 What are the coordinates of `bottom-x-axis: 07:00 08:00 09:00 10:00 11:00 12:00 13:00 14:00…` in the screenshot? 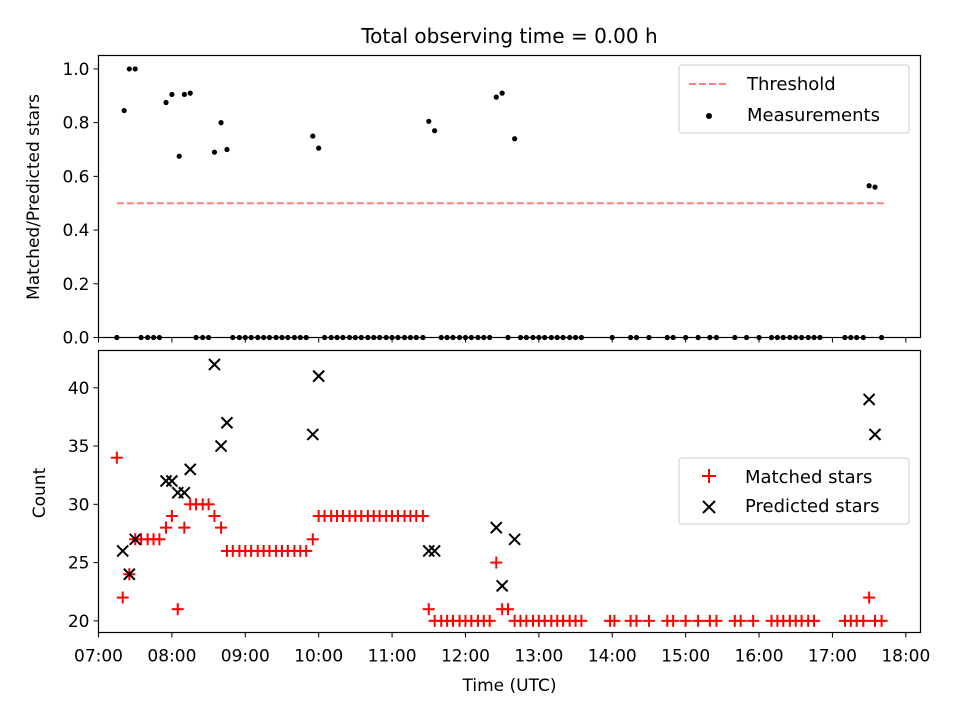 It's located at (502, 649).